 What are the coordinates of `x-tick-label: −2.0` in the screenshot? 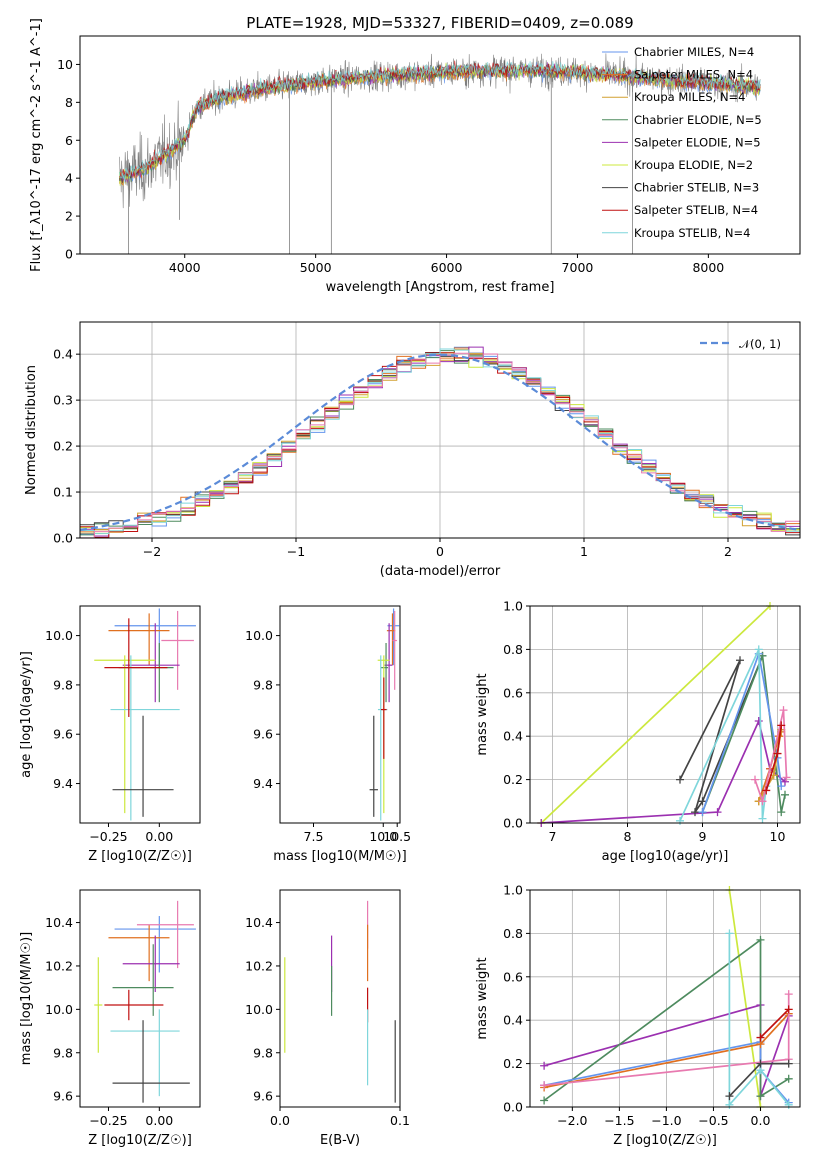 It's located at (572, 1120).